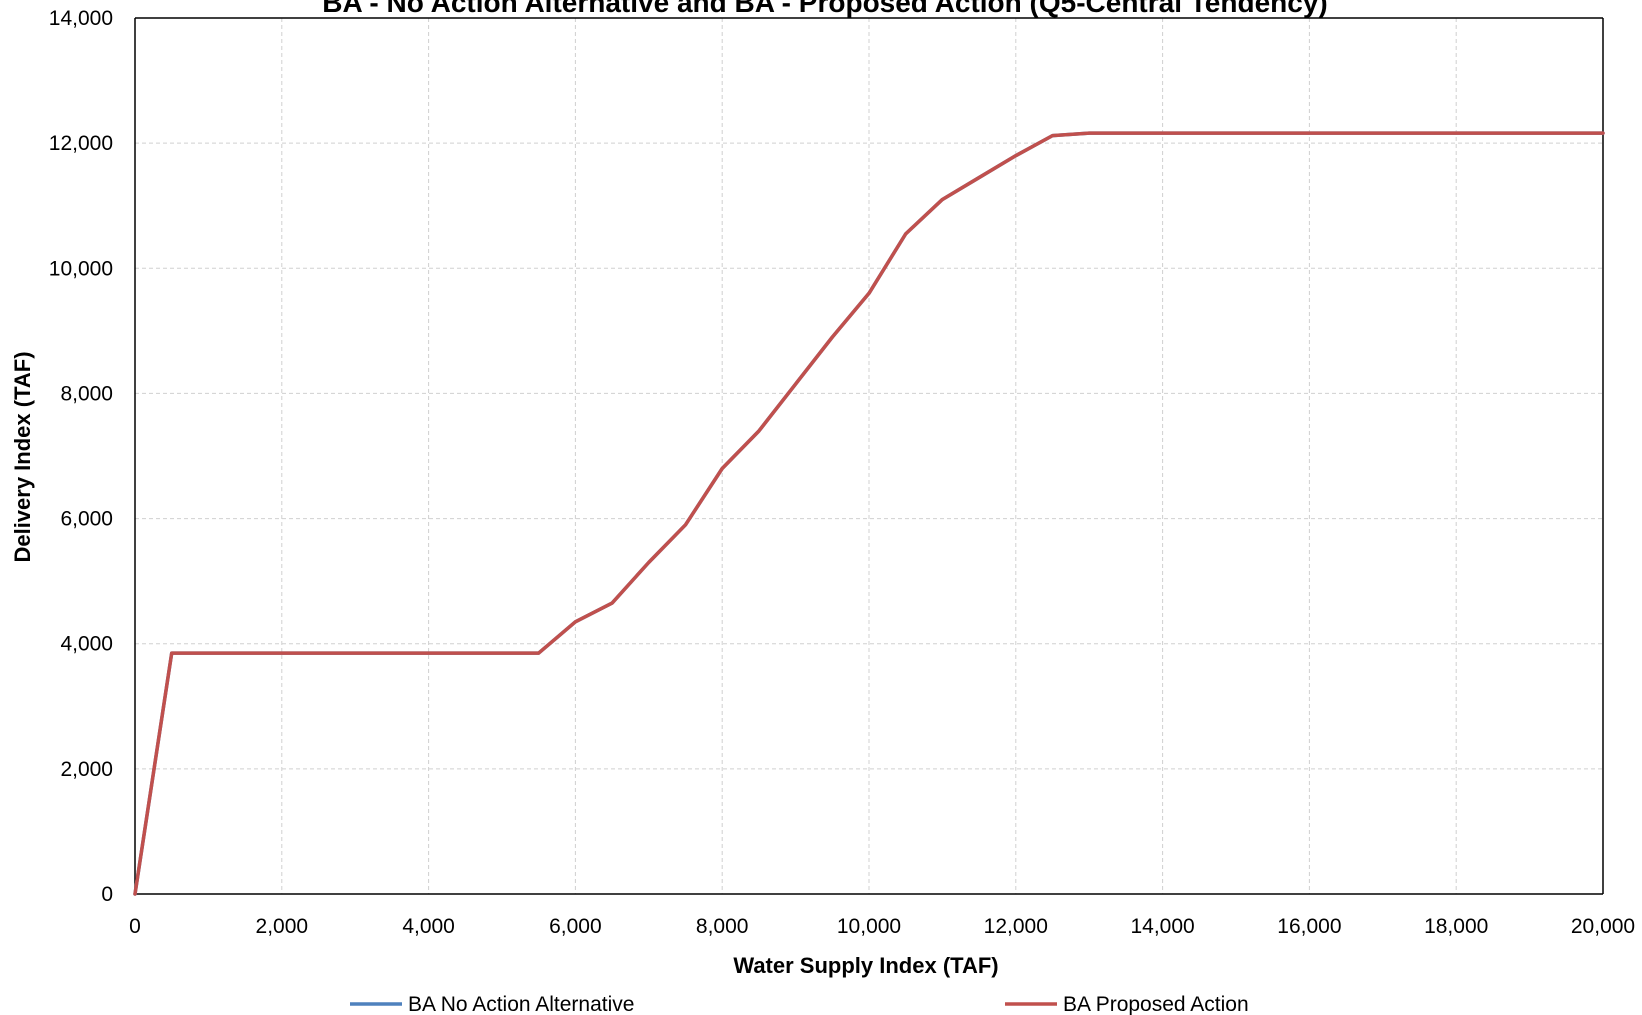  I want to click on x-tick-label: 18,000, so click(1456, 926).